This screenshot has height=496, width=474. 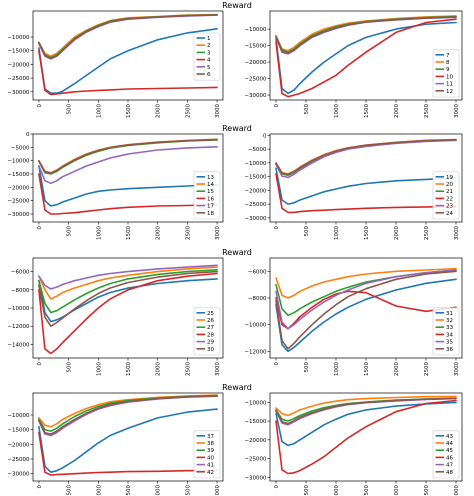 I want to click on legend-label: 4, so click(x=209, y=61).